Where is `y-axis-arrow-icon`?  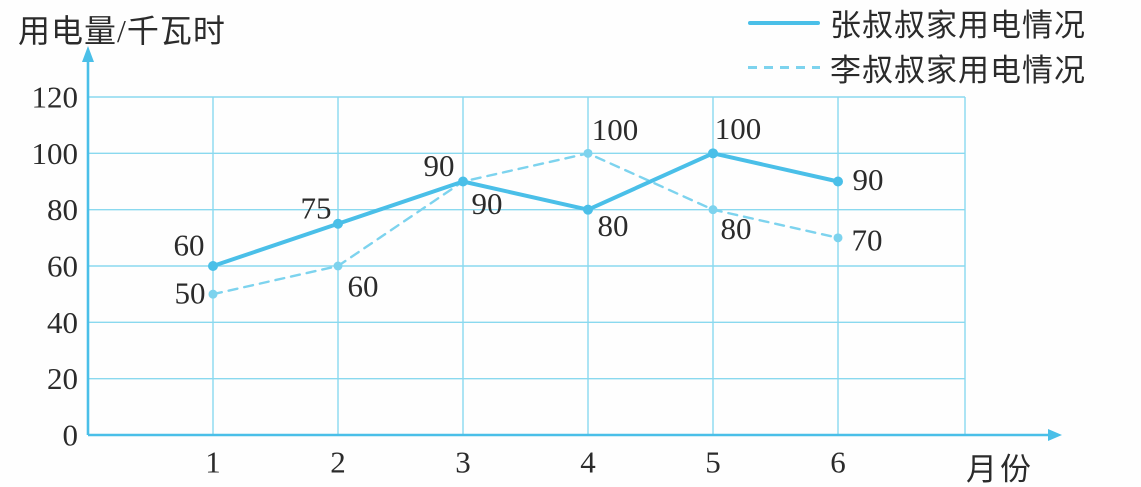
y-axis-arrow-icon is located at coordinates (88, 54).